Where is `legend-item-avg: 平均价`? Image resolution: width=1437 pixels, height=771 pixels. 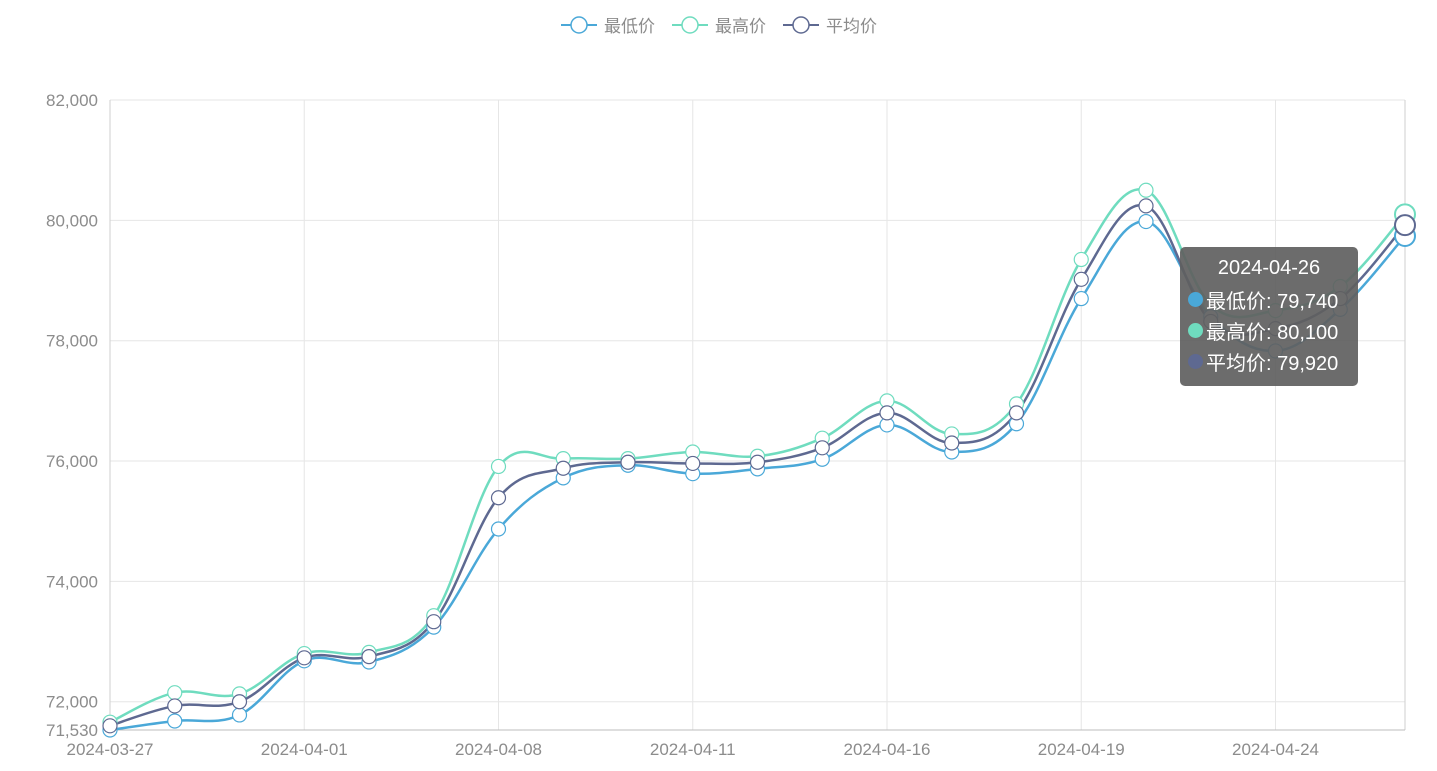 legend-item-avg: 平均价 is located at coordinates (829, 24).